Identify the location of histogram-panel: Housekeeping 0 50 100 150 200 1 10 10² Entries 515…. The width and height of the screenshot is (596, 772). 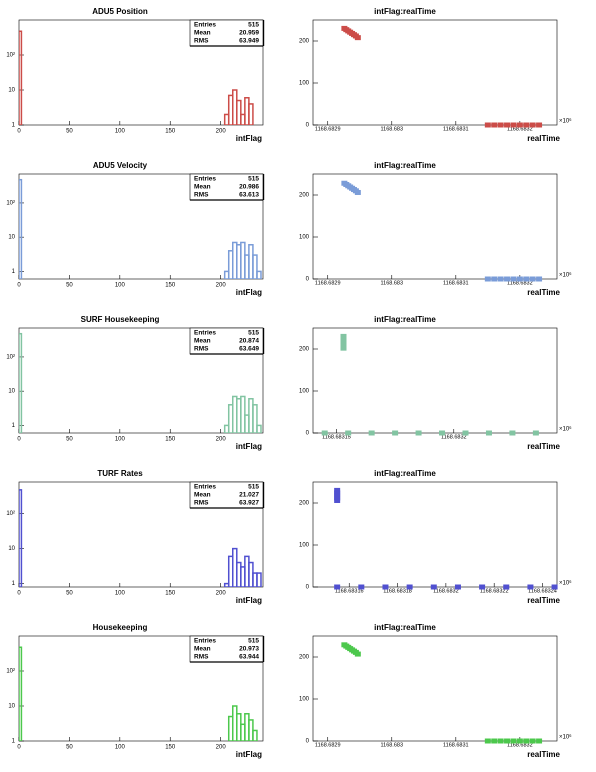
(135, 691).